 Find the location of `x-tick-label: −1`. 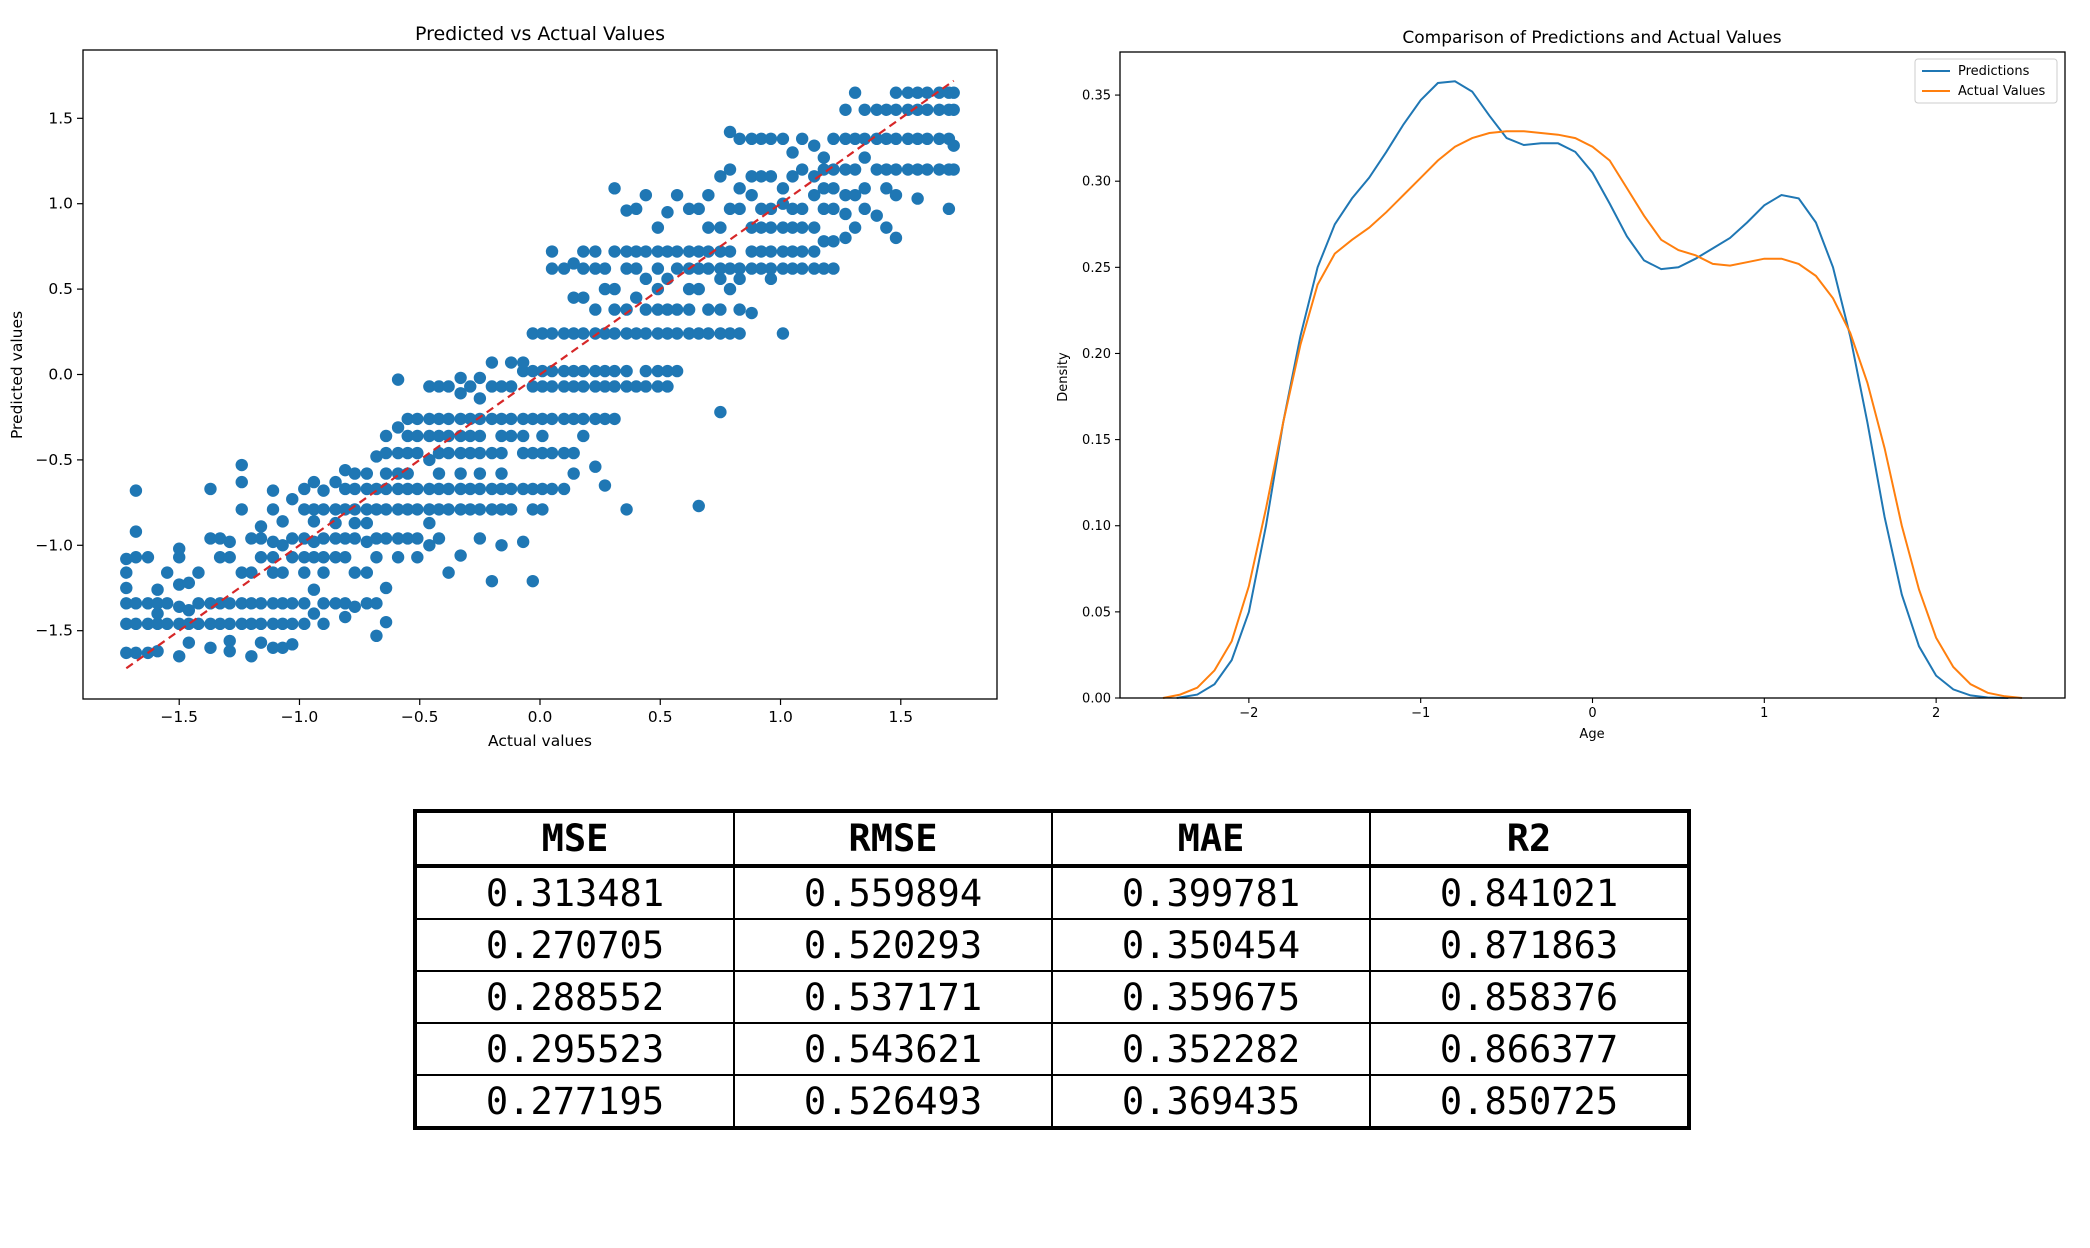

x-tick-label: −1 is located at coordinates (1420, 713).